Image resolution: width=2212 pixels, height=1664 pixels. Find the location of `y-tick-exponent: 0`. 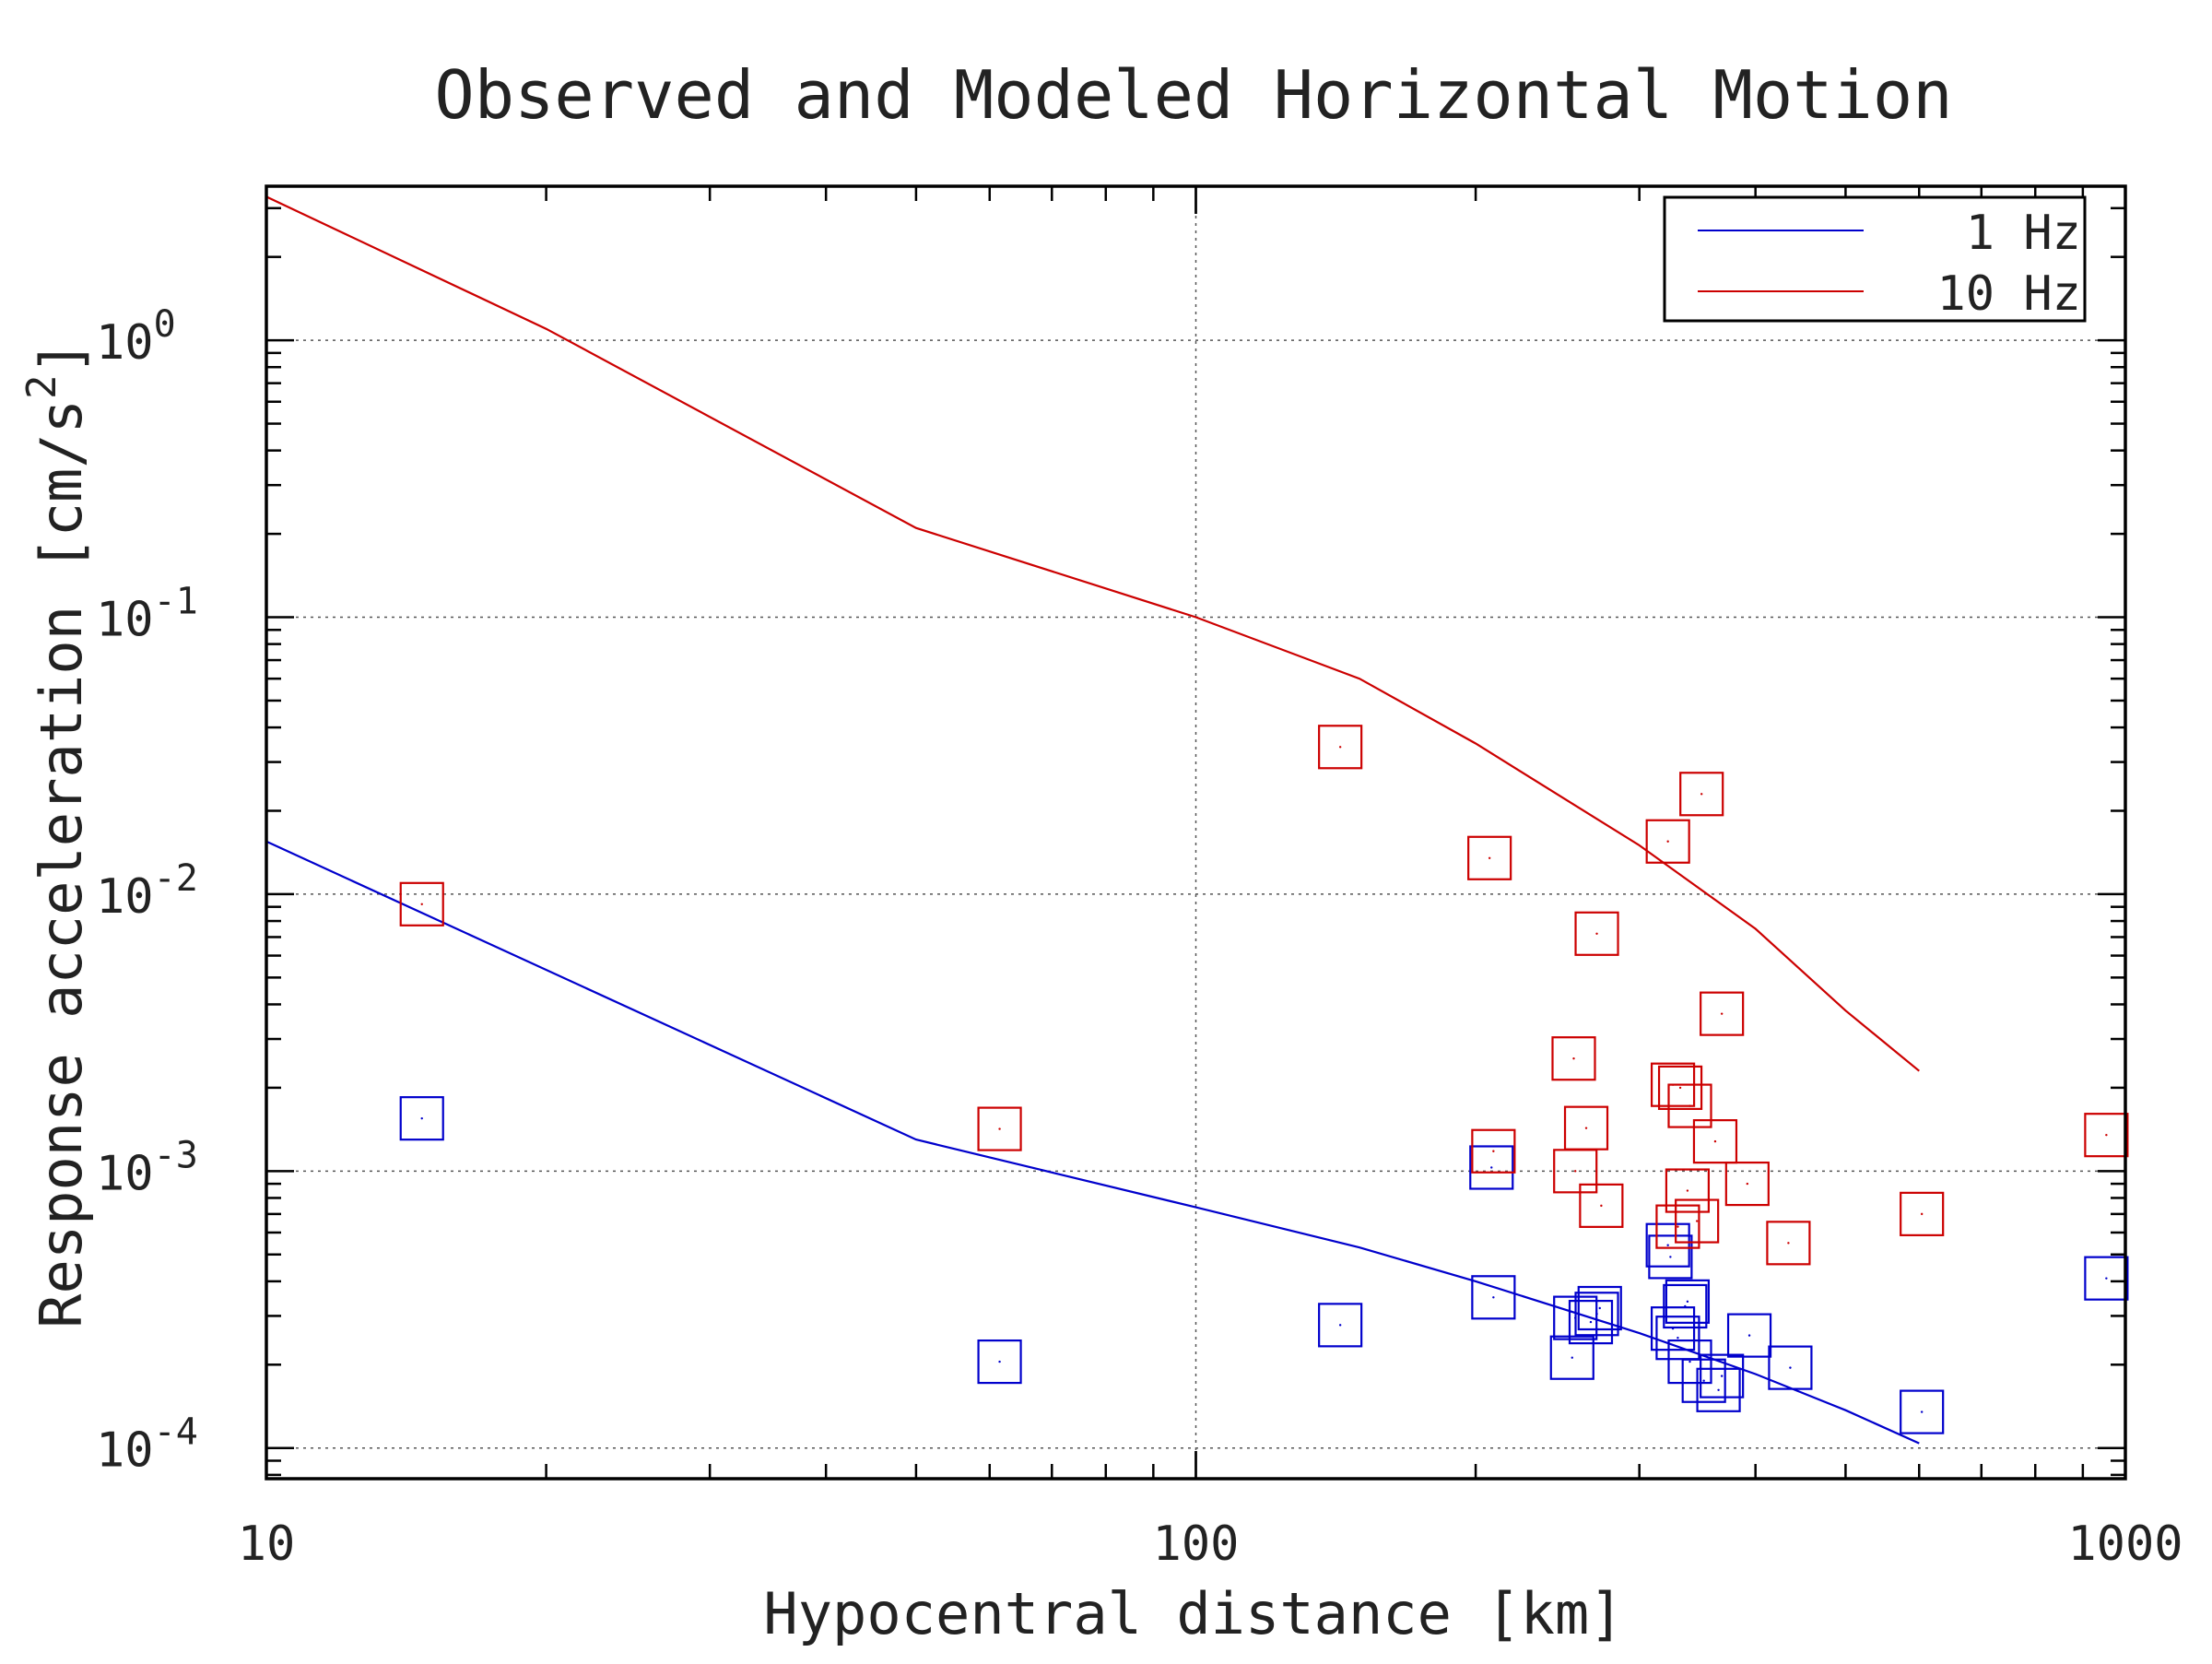

y-tick-exponent: 0 is located at coordinates (165, 324).